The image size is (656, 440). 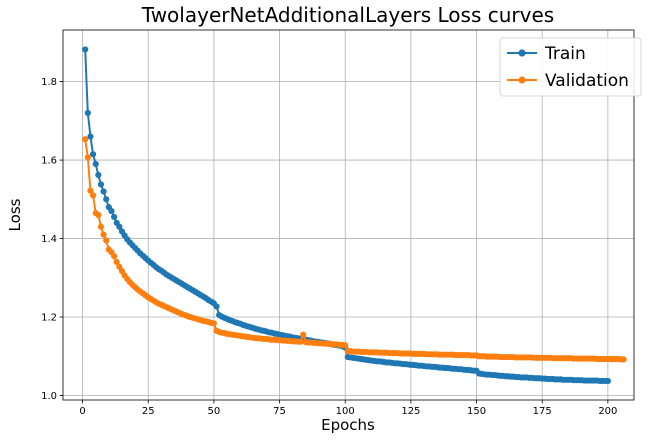 I want to click on x-tick-label: 125, so click(x=410, y=411).